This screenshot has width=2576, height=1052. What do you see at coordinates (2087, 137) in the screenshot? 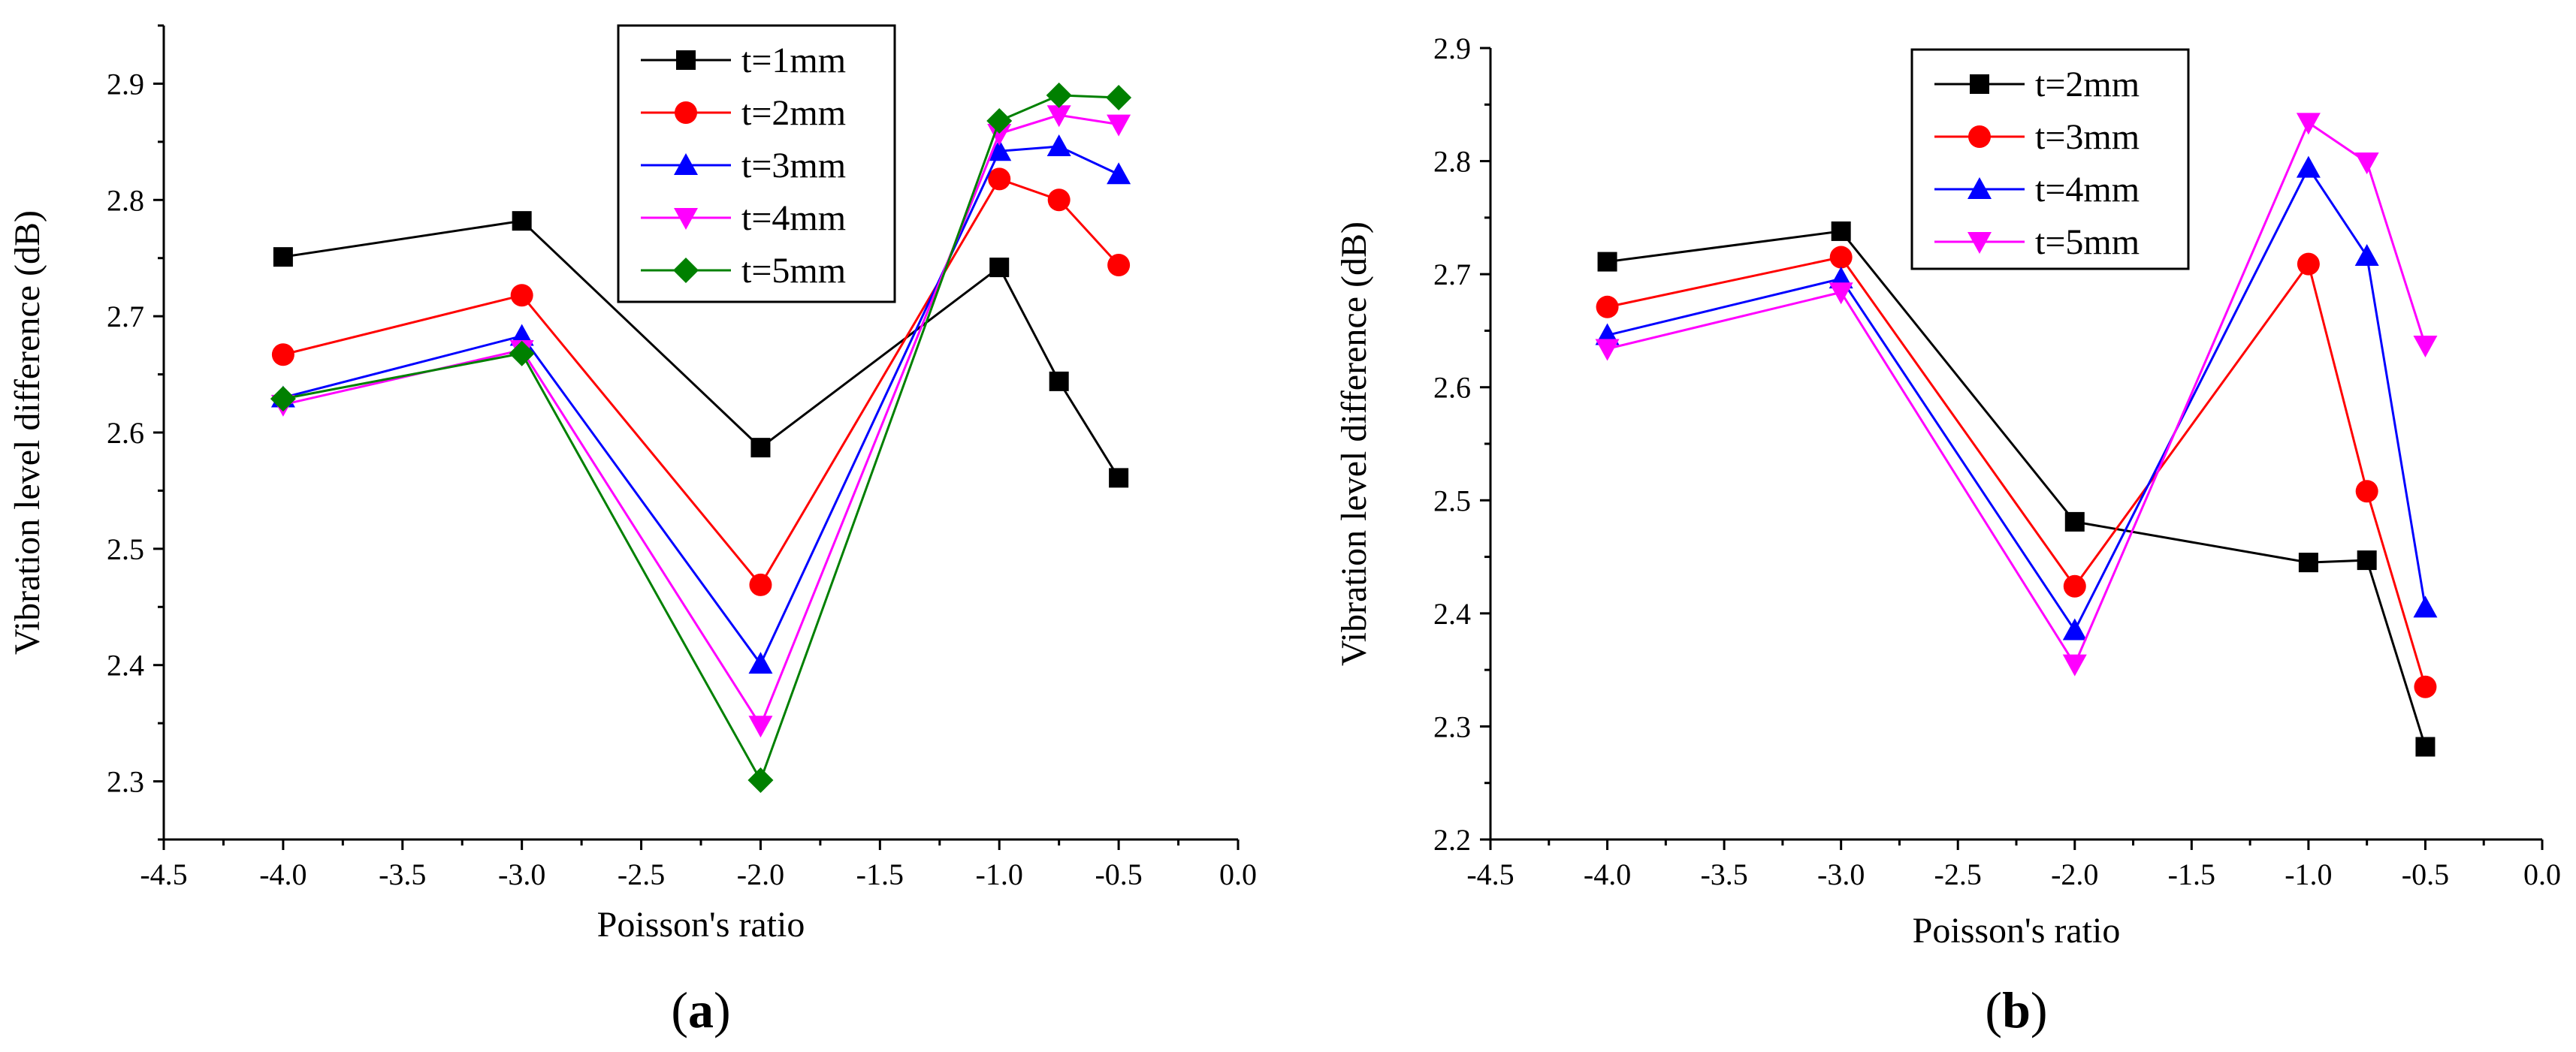
I see `legend-label: t=3mm` at bounding box center [2087, 137].